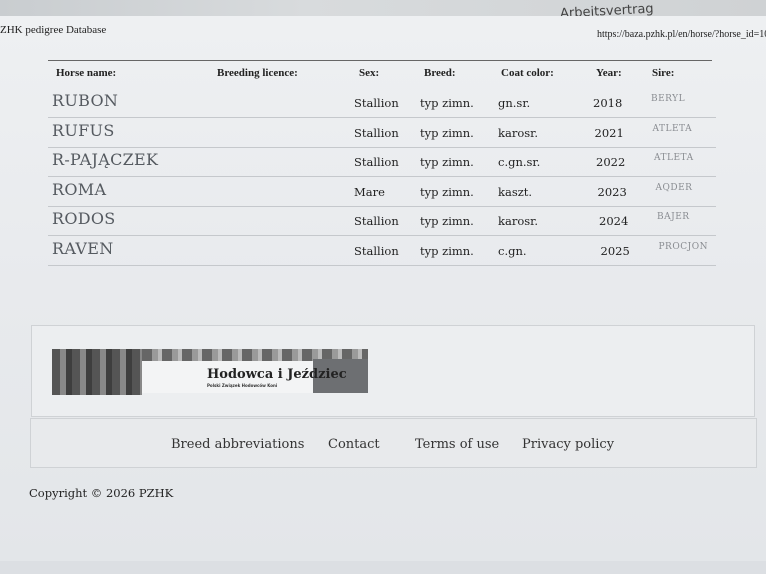 The image size is (766, 574). Describe the element at coordinates (242, 385) in the screenshot. I see `banner-subtitle: Polski Związek Hodowców Koni` at that location.